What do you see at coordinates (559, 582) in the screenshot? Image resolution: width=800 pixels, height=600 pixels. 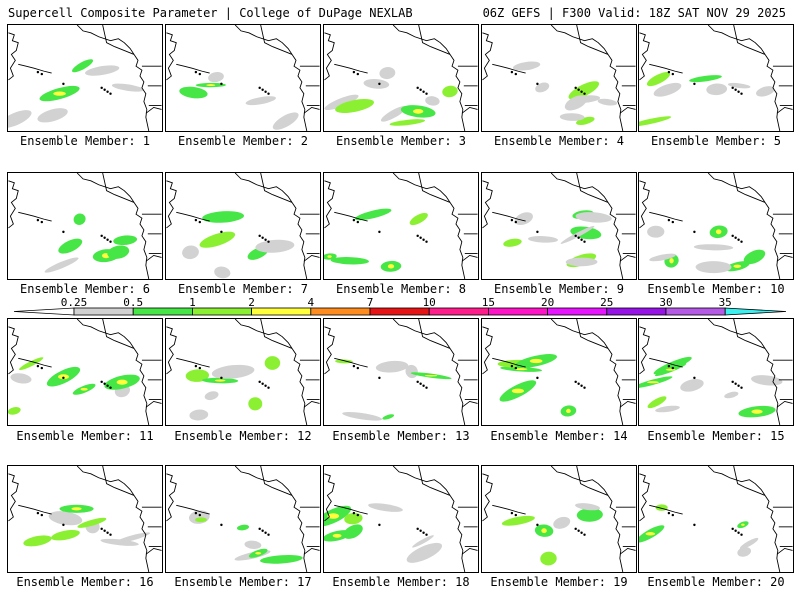 I see `ensemble-member-label: Ensemble Member: 19` at bounding box center [559, 582].